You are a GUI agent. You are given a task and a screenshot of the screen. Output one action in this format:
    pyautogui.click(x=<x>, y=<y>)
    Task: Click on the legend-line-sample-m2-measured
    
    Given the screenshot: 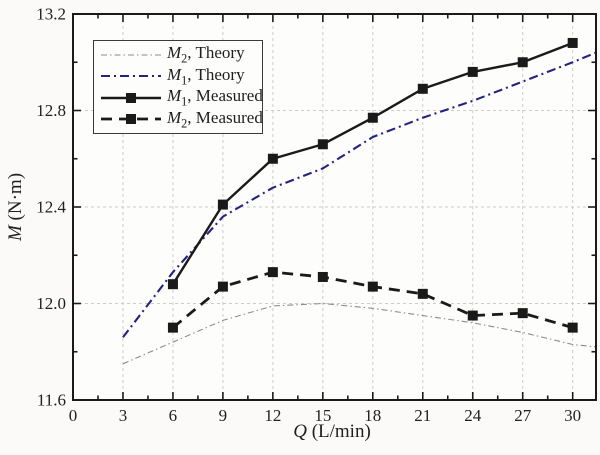 What is the action you would take?
    pyautogui.click(x=131, y=119)
    